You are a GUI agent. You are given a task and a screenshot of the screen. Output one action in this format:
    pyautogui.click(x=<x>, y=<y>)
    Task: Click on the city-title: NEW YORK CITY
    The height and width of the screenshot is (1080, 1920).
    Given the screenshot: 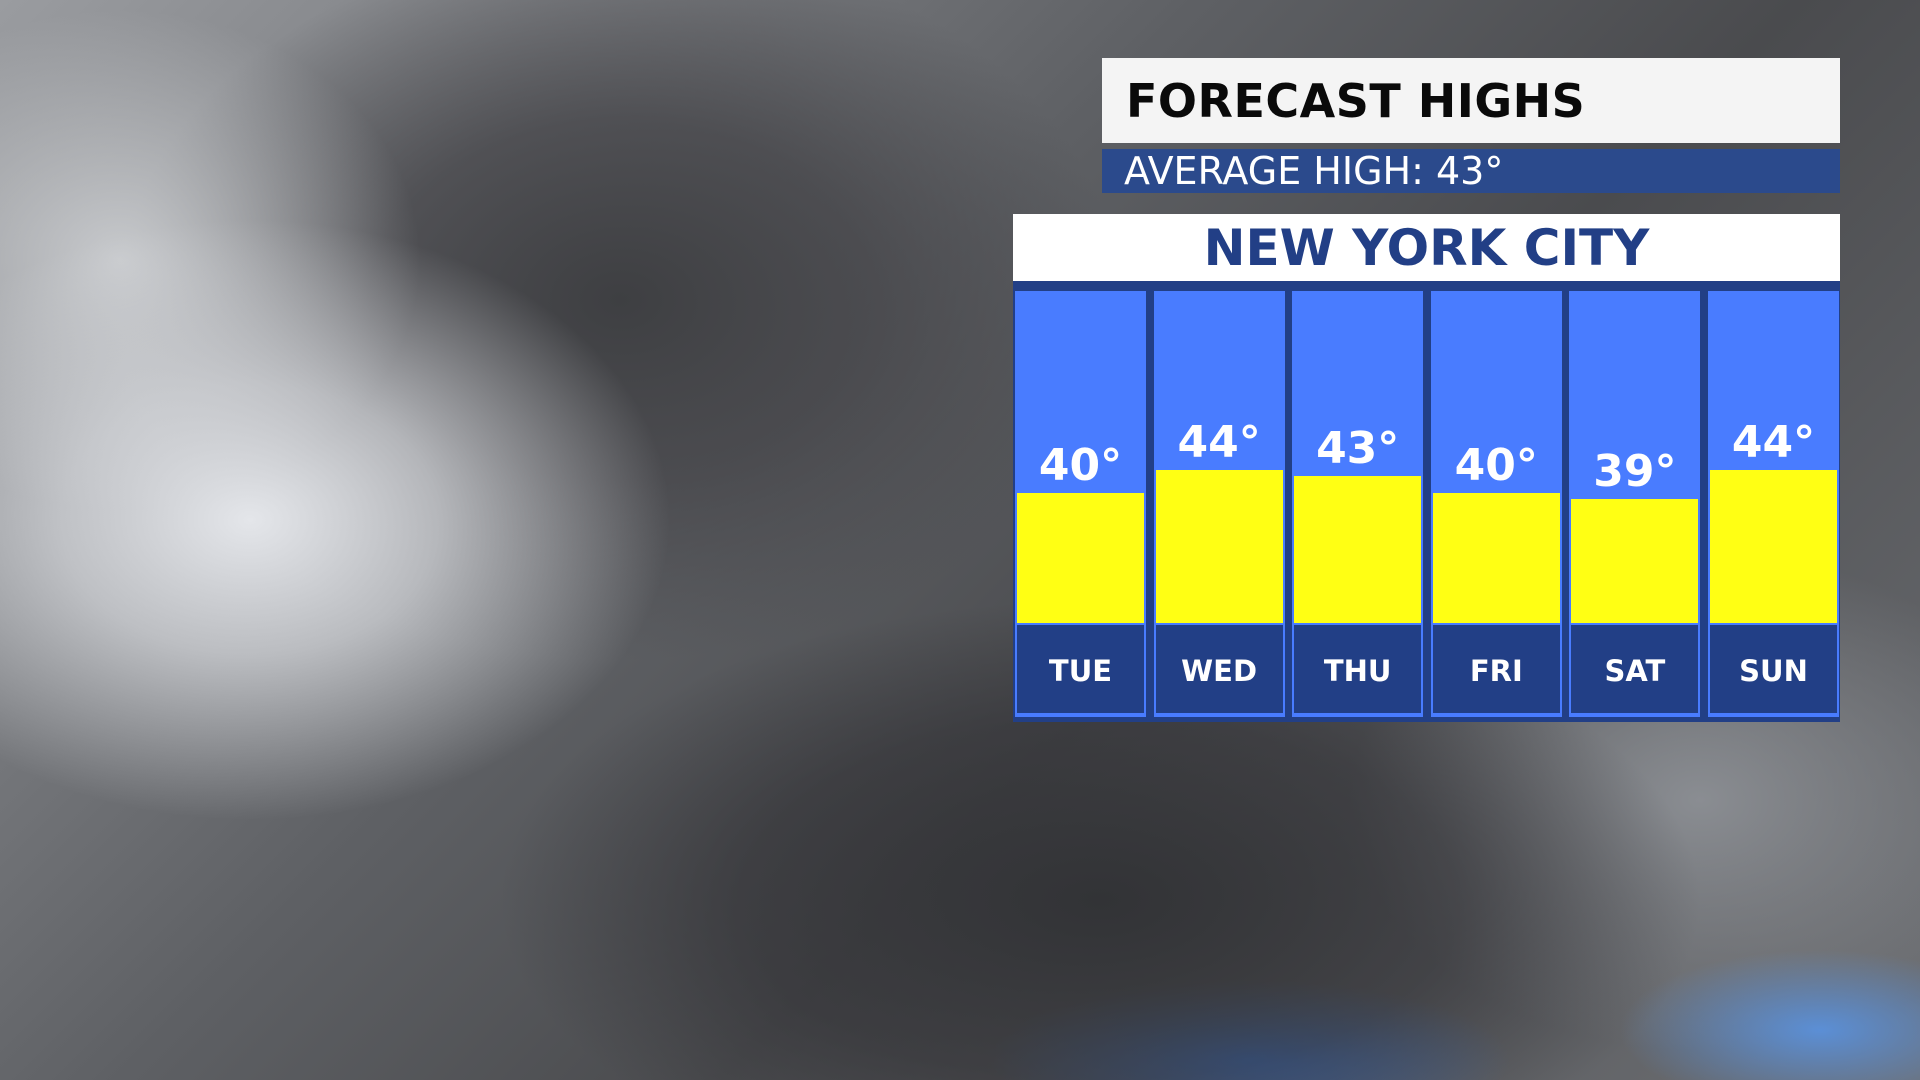 What is the action you would take?
    pyautogui.click(x=1426, y=248)
    